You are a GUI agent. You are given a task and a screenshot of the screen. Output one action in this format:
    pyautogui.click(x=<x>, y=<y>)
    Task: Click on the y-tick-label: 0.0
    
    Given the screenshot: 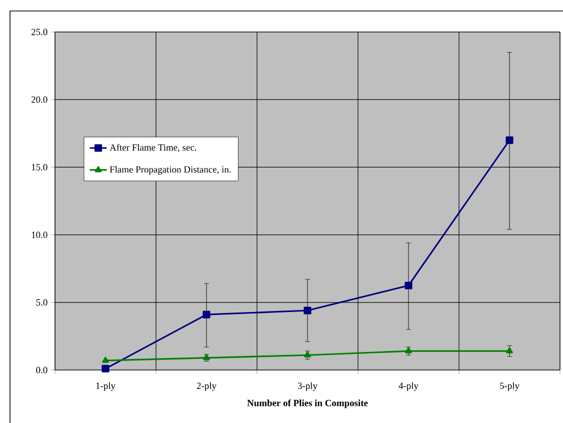 What is the action you would take?
    pyautogui.click(x=42, y=370)
    